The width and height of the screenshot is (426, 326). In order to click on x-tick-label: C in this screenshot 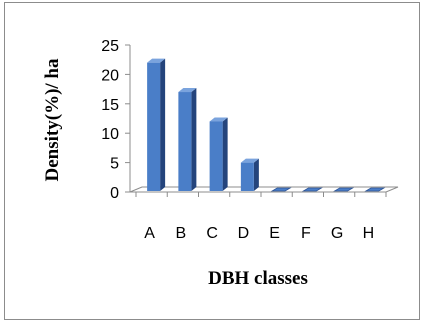, I will do `click(212, 233)`.